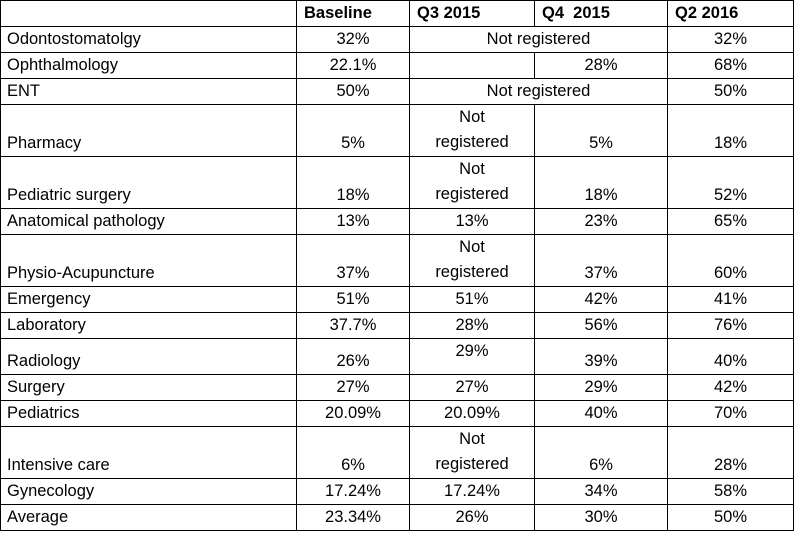 This screenshot has width=794, height=534. Describe the element at coordinates (353, 91) in the screenshot. I see `cell-baseline: 50%` at that location.